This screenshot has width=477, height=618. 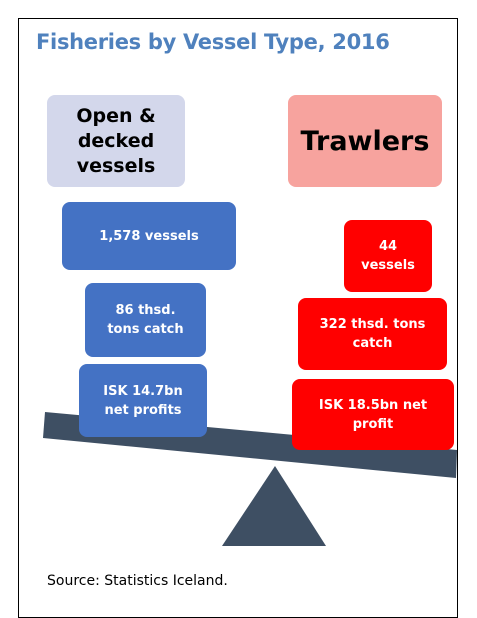 What do you see at coordinates (137, 581) in the screenshot?
I see `source: Source: Statistics Iceland.` at bounding box center [137, 581].